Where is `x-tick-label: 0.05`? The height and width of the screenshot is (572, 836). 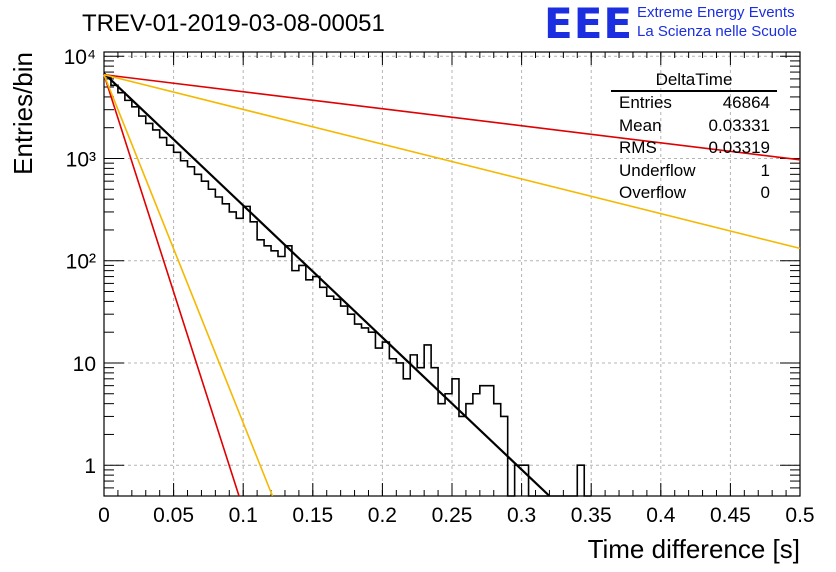
x-tick-label: 0.05 is located at coordinates (173, 515).